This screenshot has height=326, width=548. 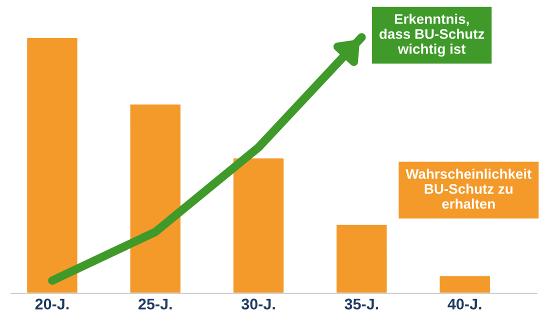 What do you see at coordinates (465, 304) in the screenshot?
I see `x-tick-label: 40-J.` at bounding box center [465, 304].